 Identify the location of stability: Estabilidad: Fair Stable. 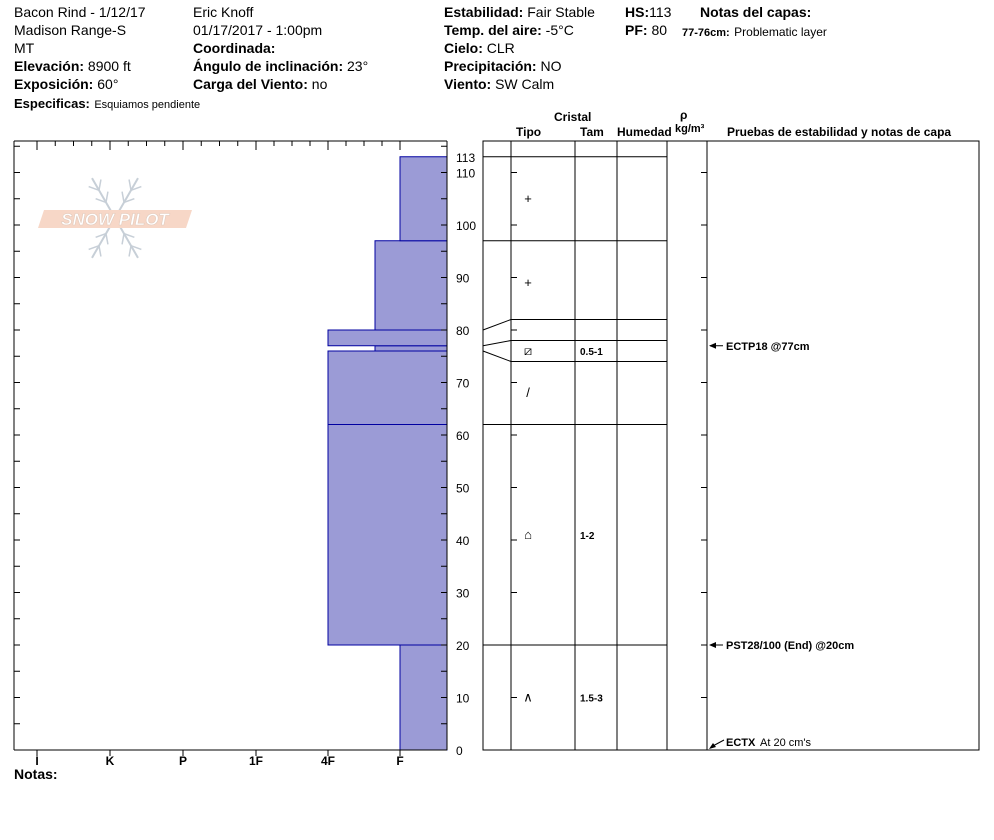
(519, 12).